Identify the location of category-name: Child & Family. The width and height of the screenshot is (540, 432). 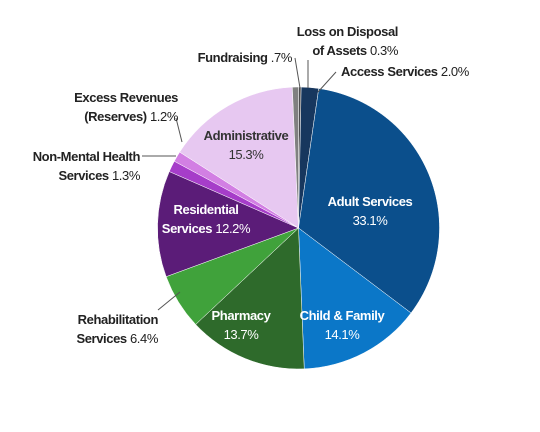
(342, 315).